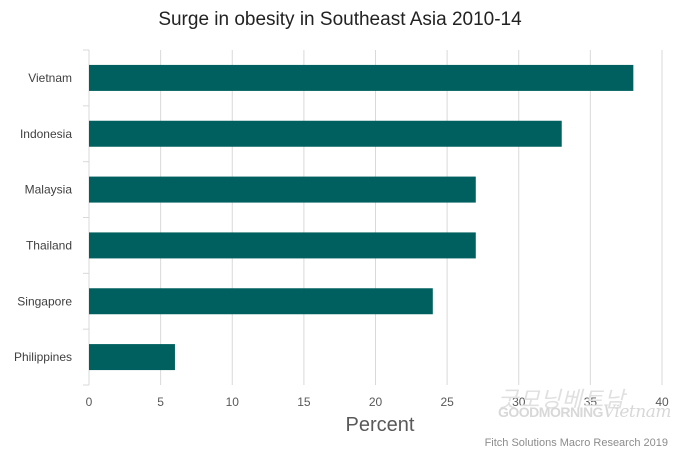 Image resolution: width=680 pixels, height=453 pixels. Describe the element at coordinates (562, 400) in the screenshot. I see `watermark-korean-text: 굿모닝베트남` at that location.